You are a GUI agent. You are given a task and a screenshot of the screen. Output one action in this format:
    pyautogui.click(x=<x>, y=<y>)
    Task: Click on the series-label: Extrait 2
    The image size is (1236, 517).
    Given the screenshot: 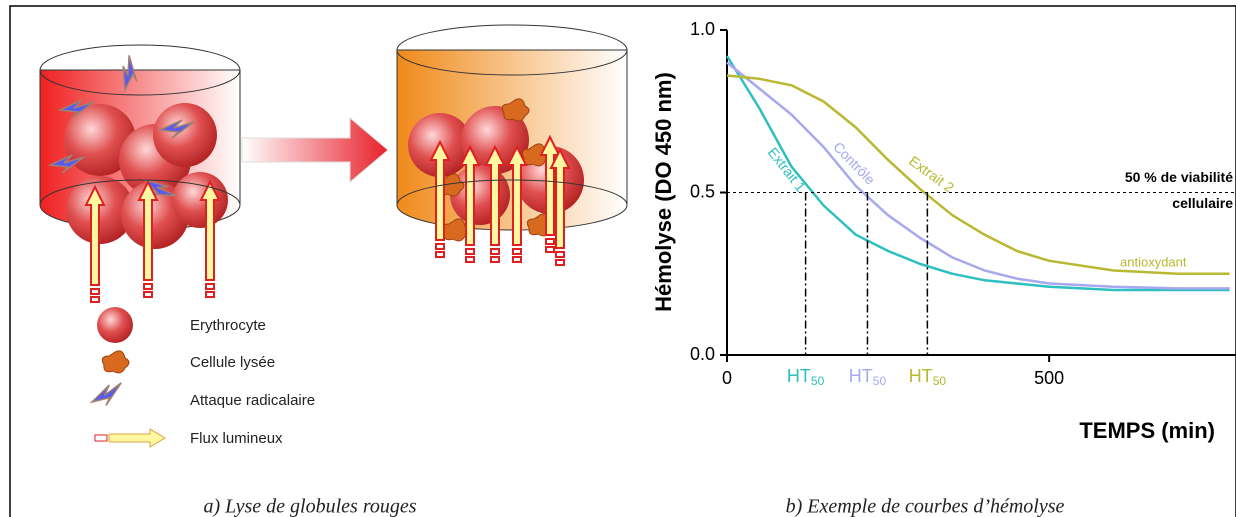 What is the action you would take?
    pyautogui.click(x=931, y=173)
    